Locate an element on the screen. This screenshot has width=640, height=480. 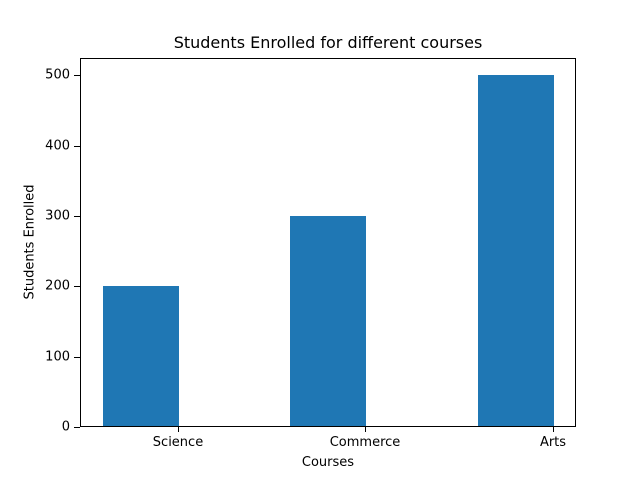
y-axis-label: Students Enrolled is located at coordinates (30, 242).